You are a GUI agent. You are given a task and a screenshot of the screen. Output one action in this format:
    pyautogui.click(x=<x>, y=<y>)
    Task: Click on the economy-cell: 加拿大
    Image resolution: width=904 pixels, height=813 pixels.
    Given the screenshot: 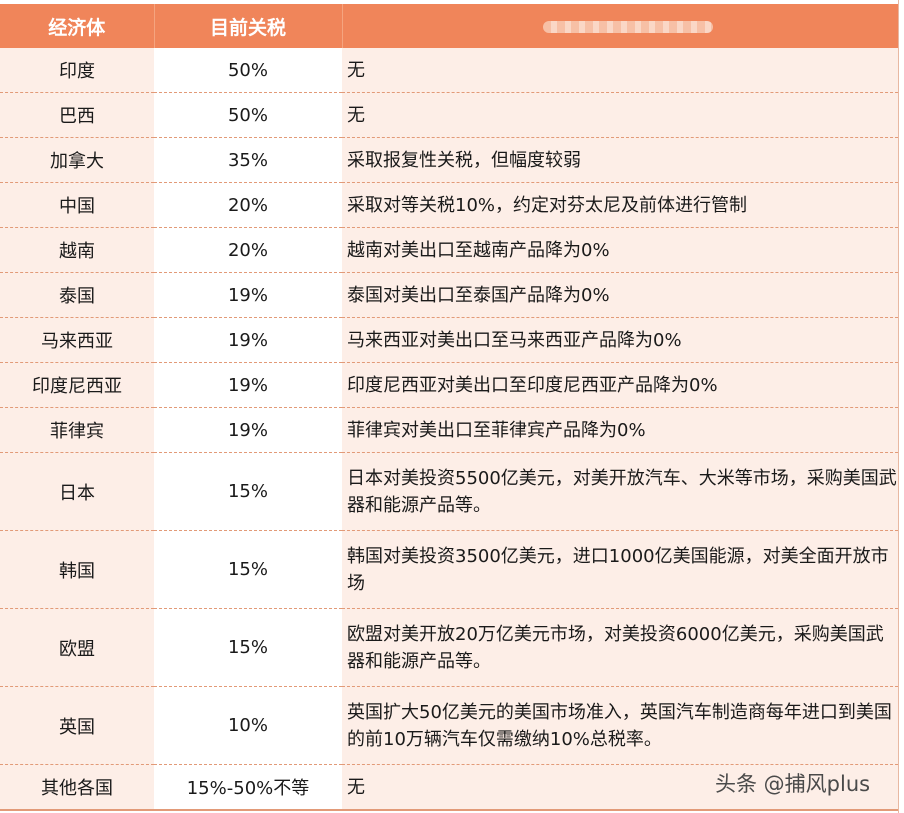 What is the action you would take?
    pyautogui.click(x=77, y=160)
    